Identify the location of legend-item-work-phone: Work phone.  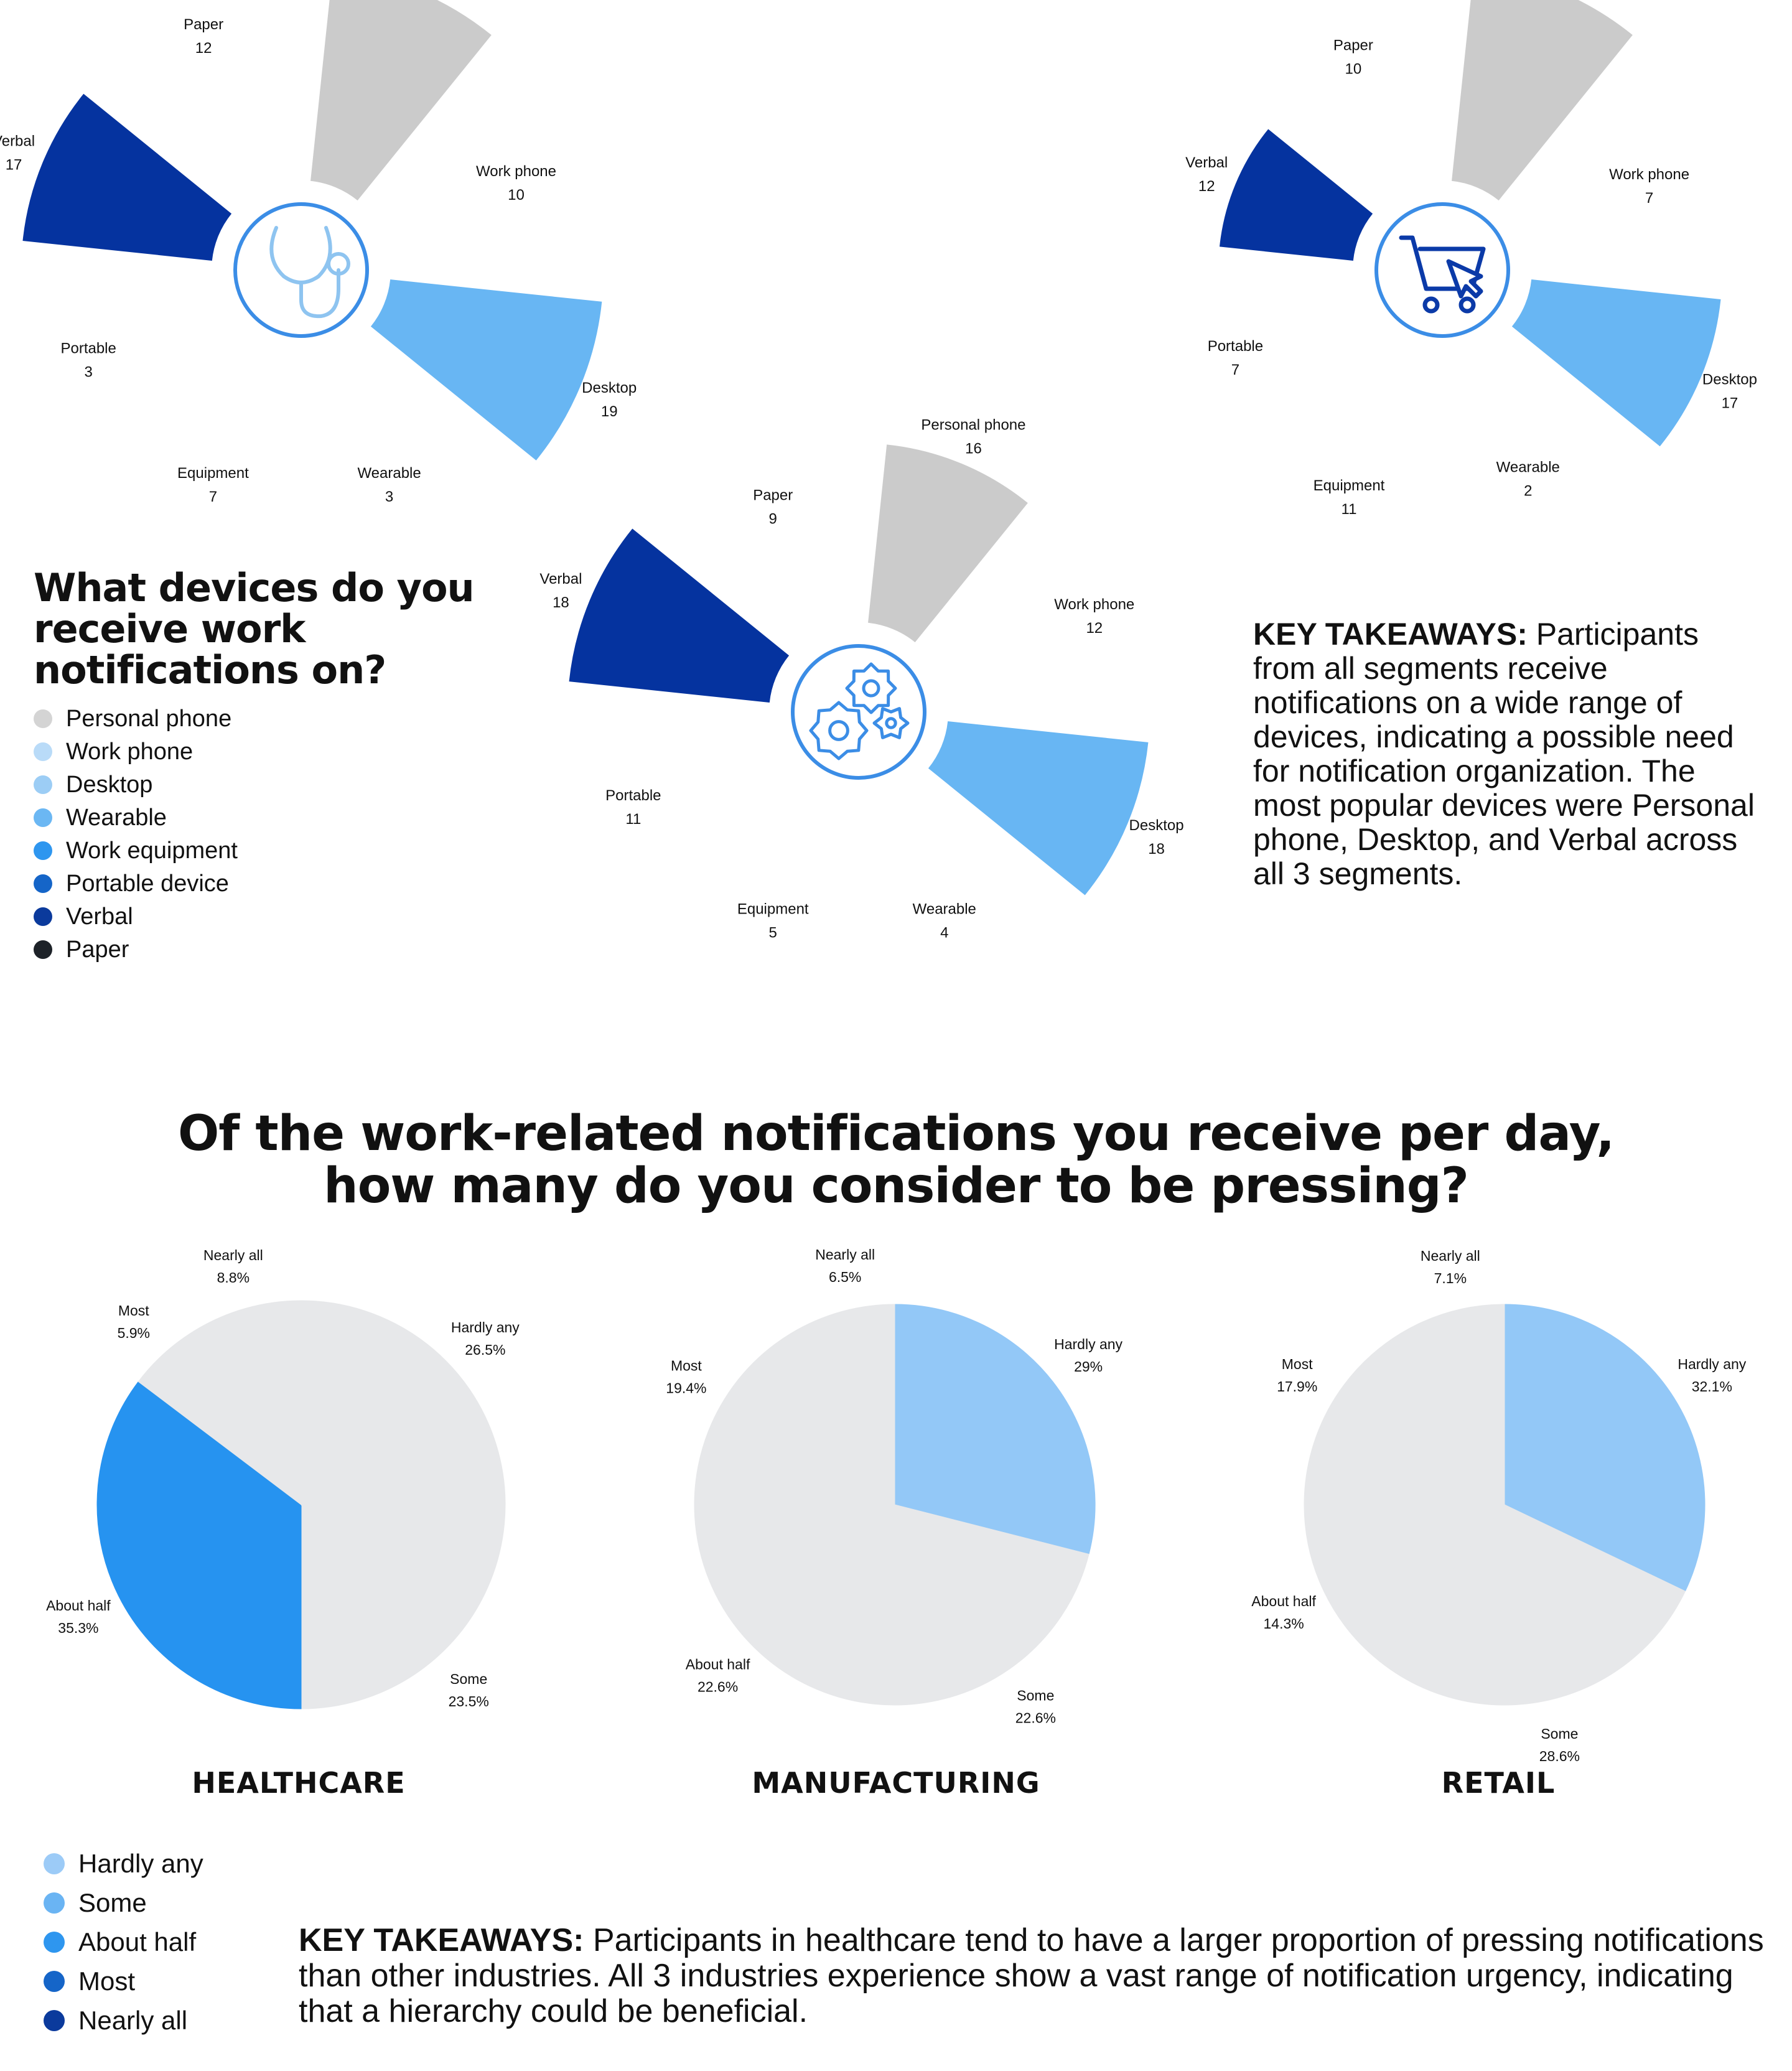
(114, 752).